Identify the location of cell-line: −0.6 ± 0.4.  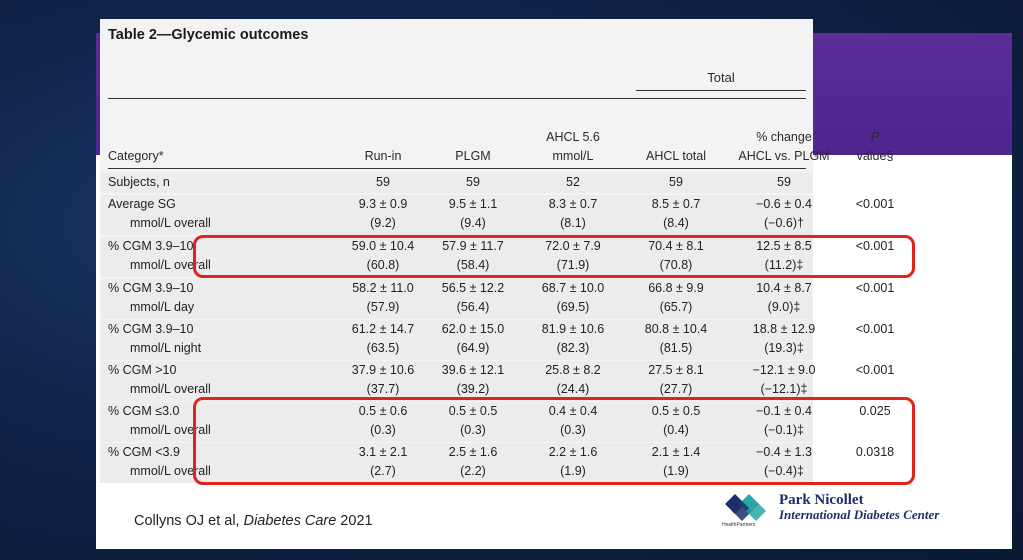
(784, 204).